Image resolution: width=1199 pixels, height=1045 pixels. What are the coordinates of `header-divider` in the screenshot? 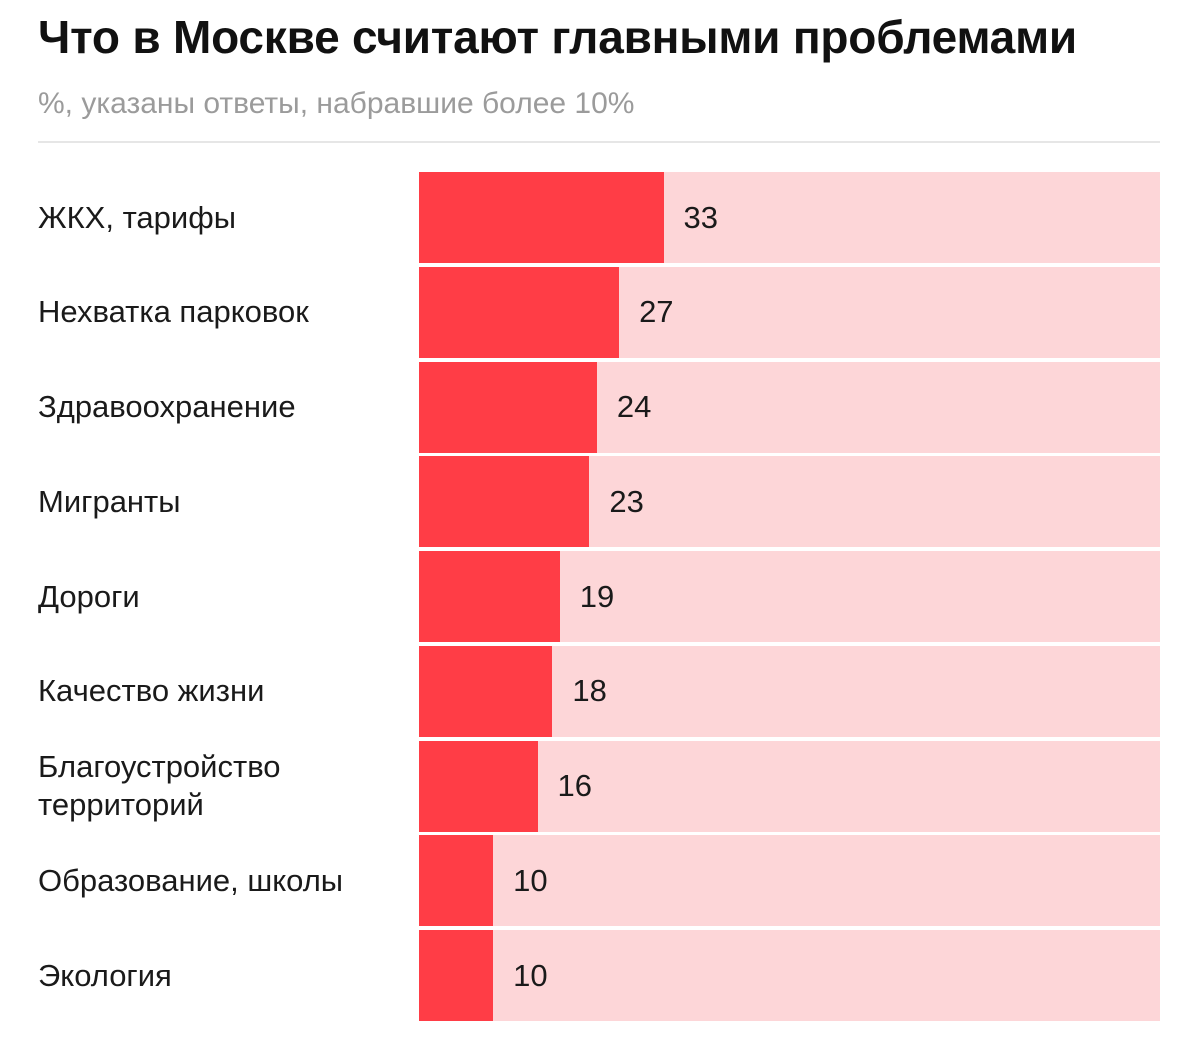 It's located at (599, 142).